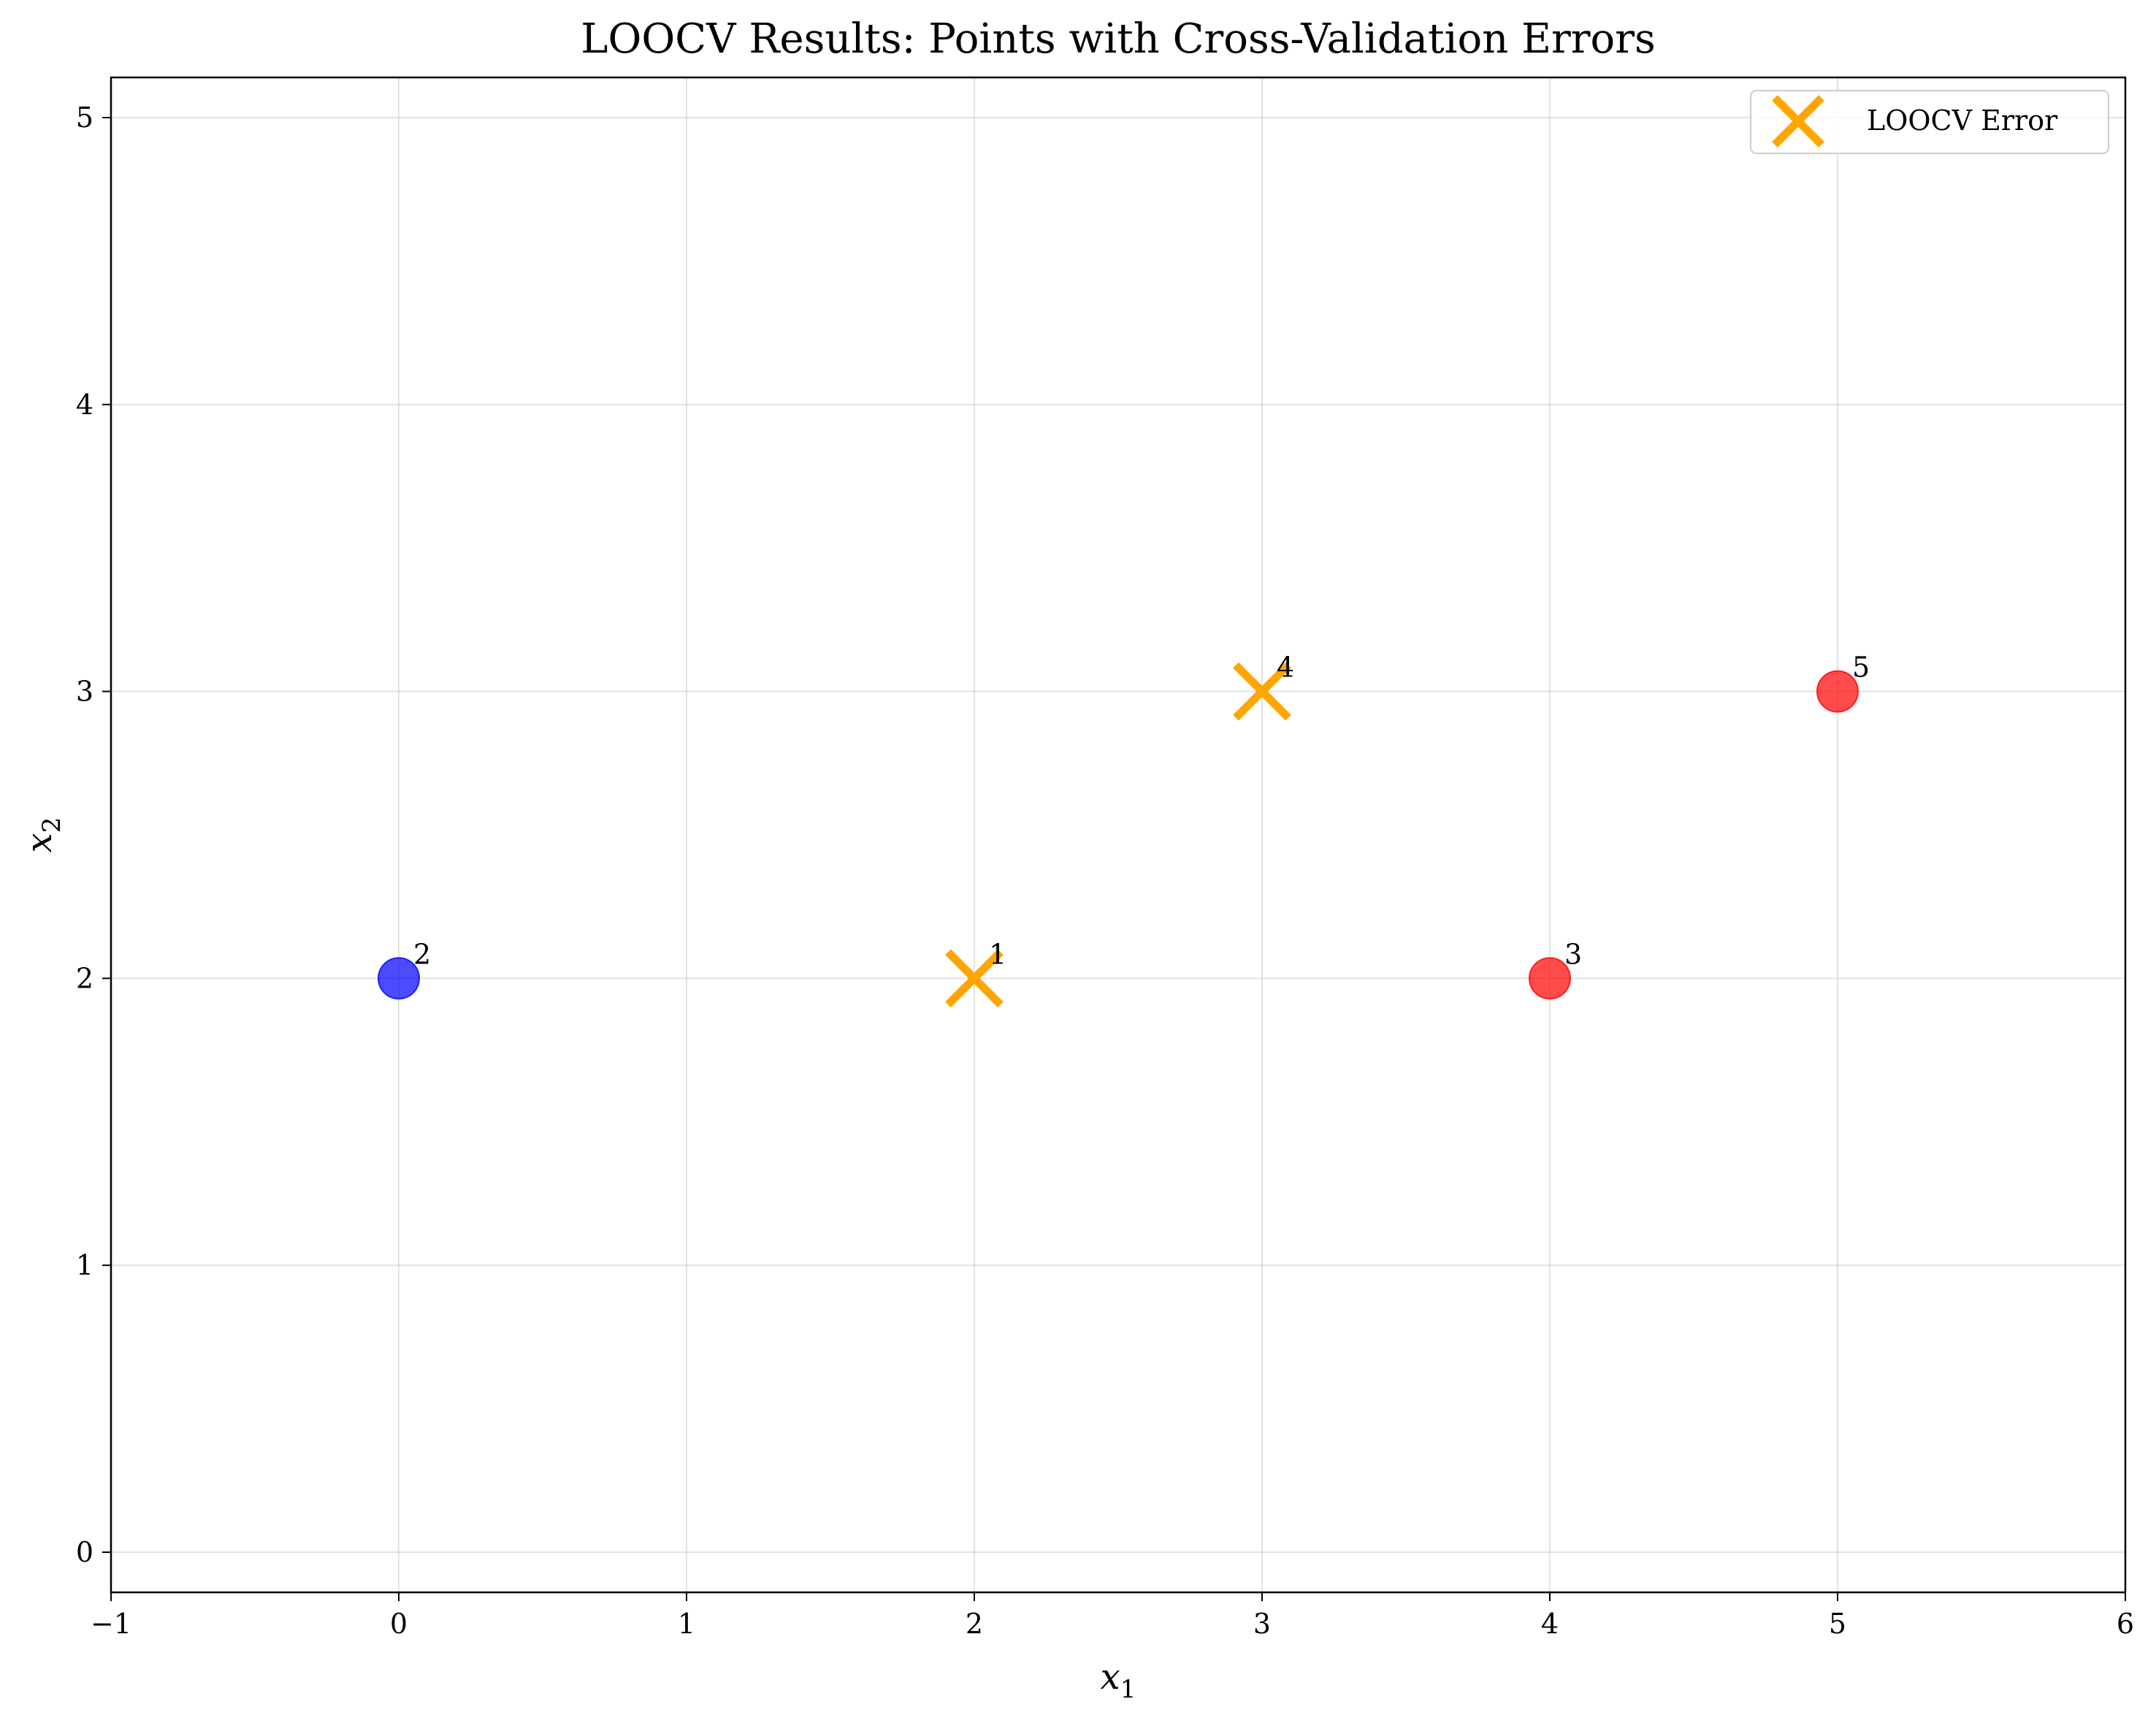 The image size is (2156, 1718). I want to click on x-tick-label: −1, so click(111, 1624).